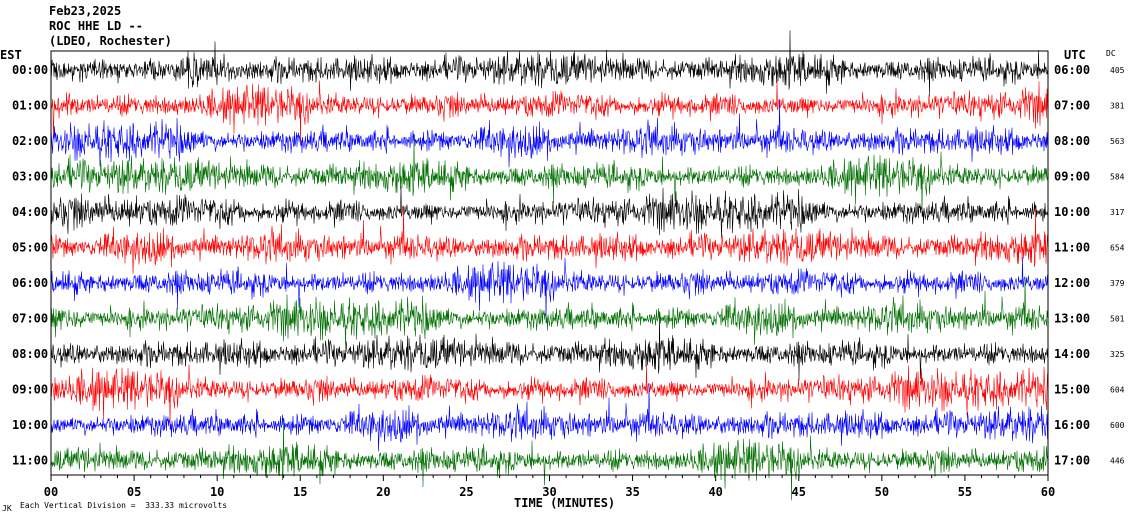 The width and height of the screenshot is (1130, 519). What do you see at coordinates (1072, 354) in the screenshot?
I see `right-hour-label: 14:00` at bounding box center [1072, 354].